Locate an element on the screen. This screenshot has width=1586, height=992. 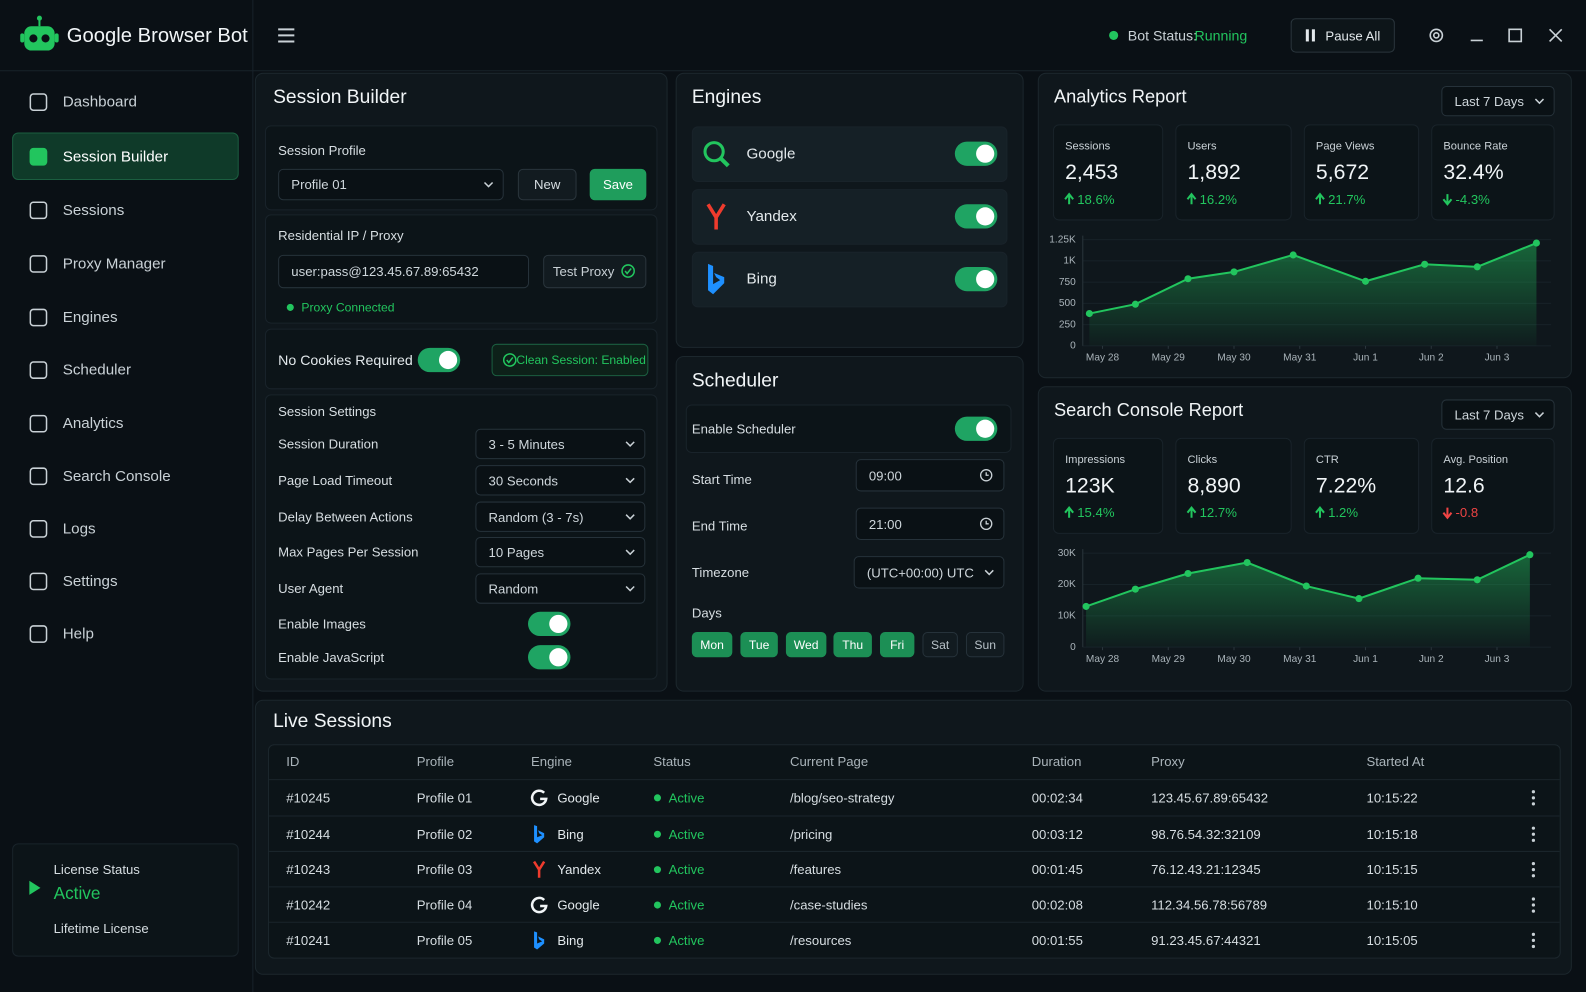
day-button: Thu is located at coordinates (852, 645).